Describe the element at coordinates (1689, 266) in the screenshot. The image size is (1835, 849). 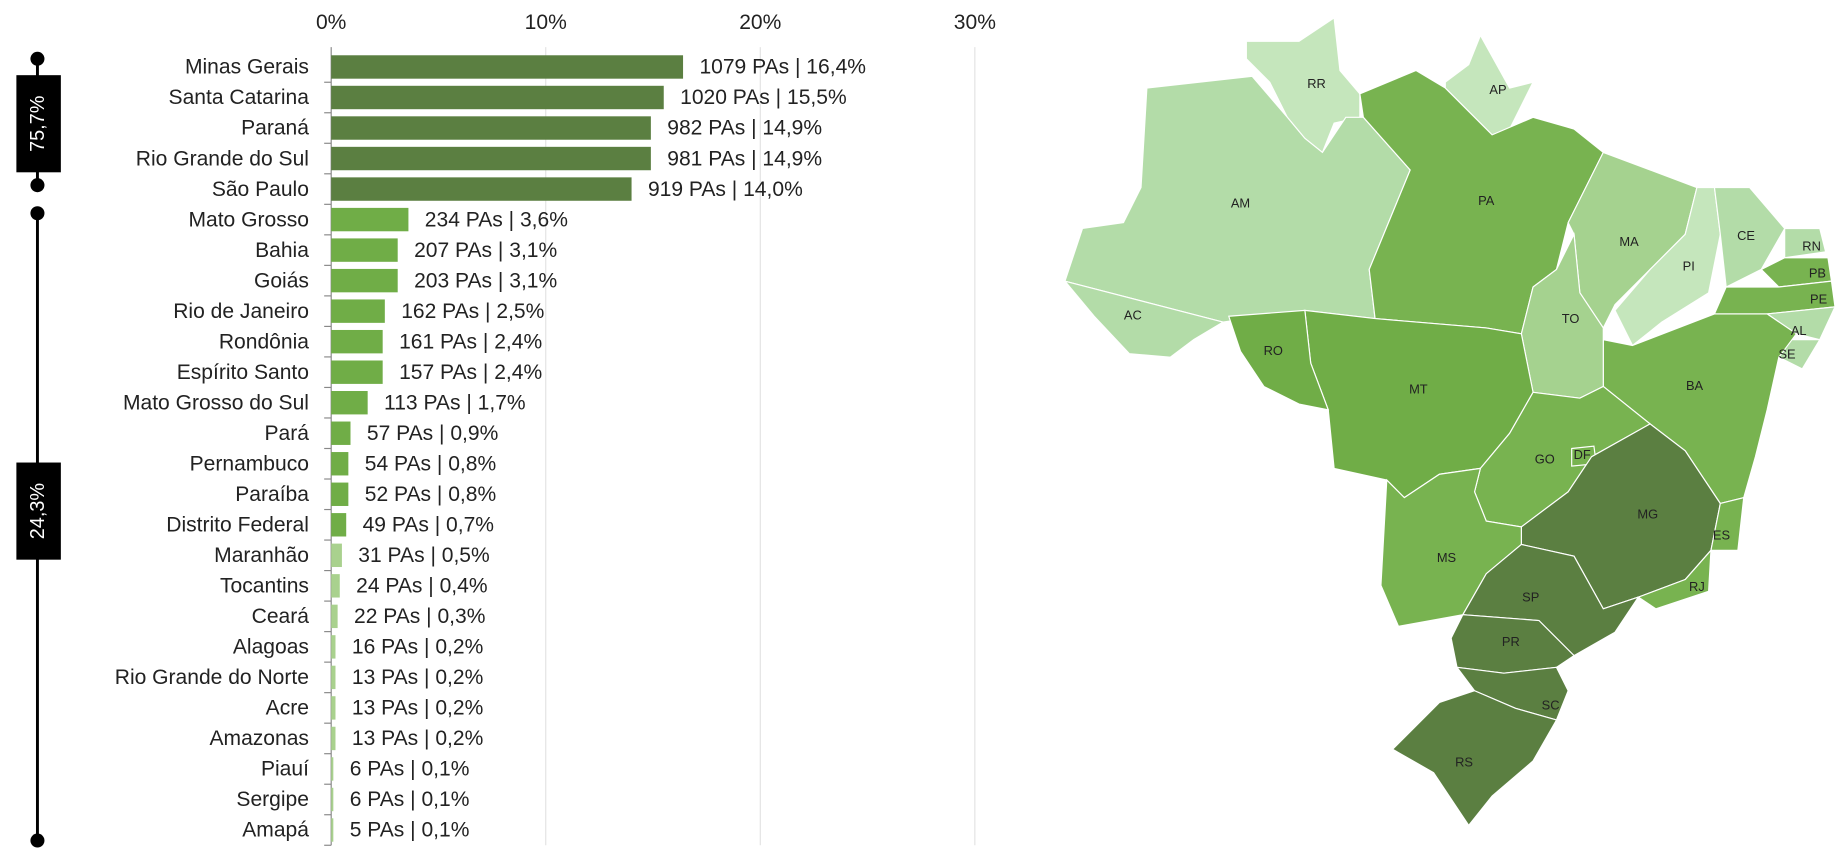
I see `state-label: PI` at that location.